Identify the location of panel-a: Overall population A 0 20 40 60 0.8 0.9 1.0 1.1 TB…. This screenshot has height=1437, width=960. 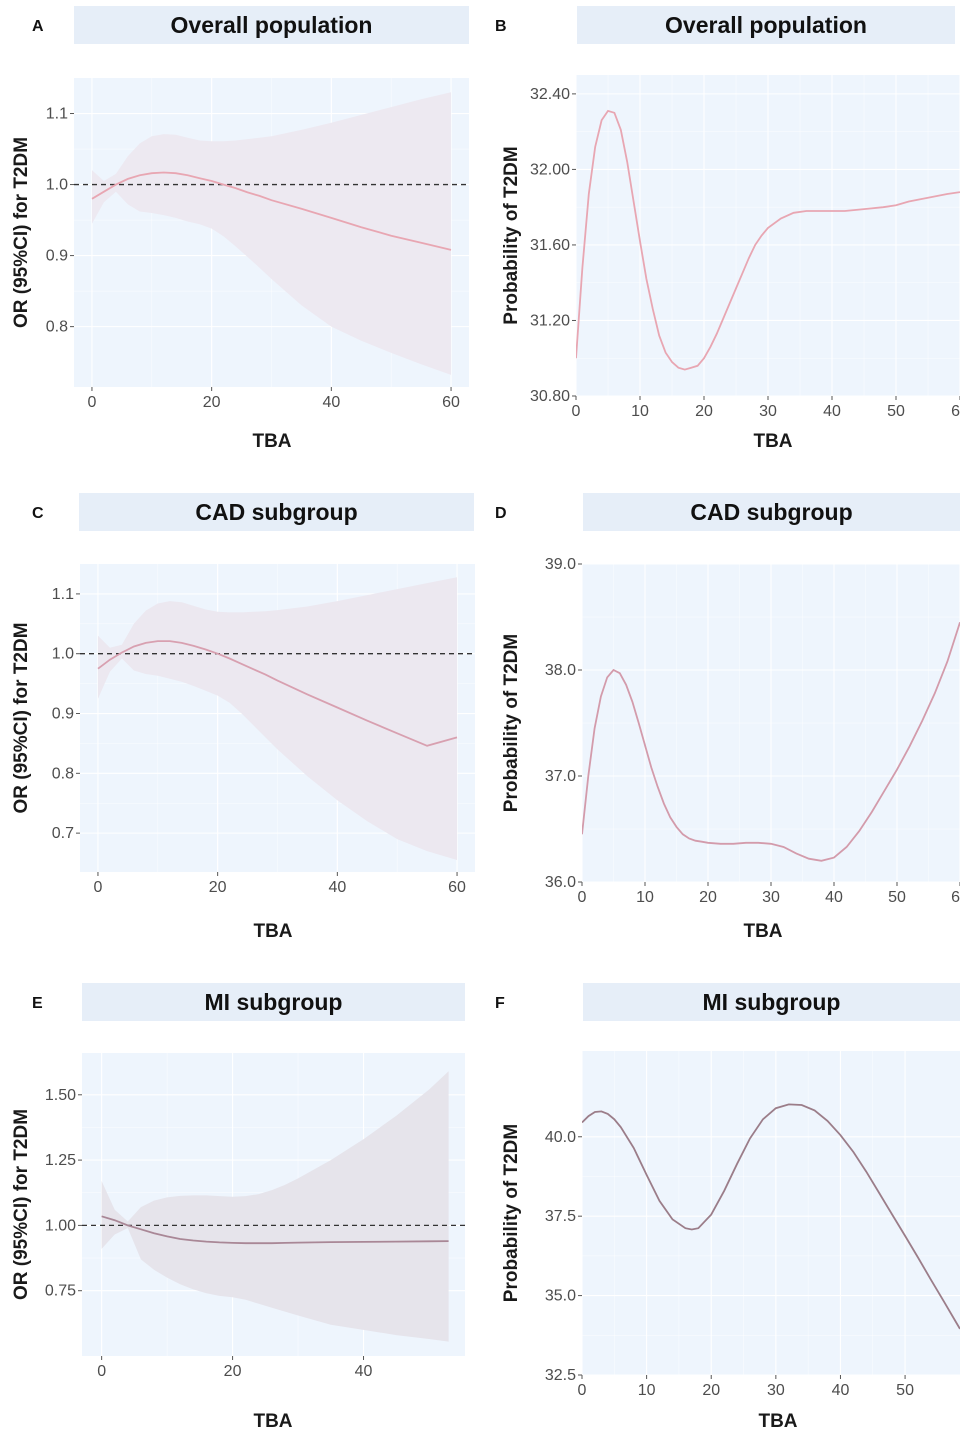
(240, 229).